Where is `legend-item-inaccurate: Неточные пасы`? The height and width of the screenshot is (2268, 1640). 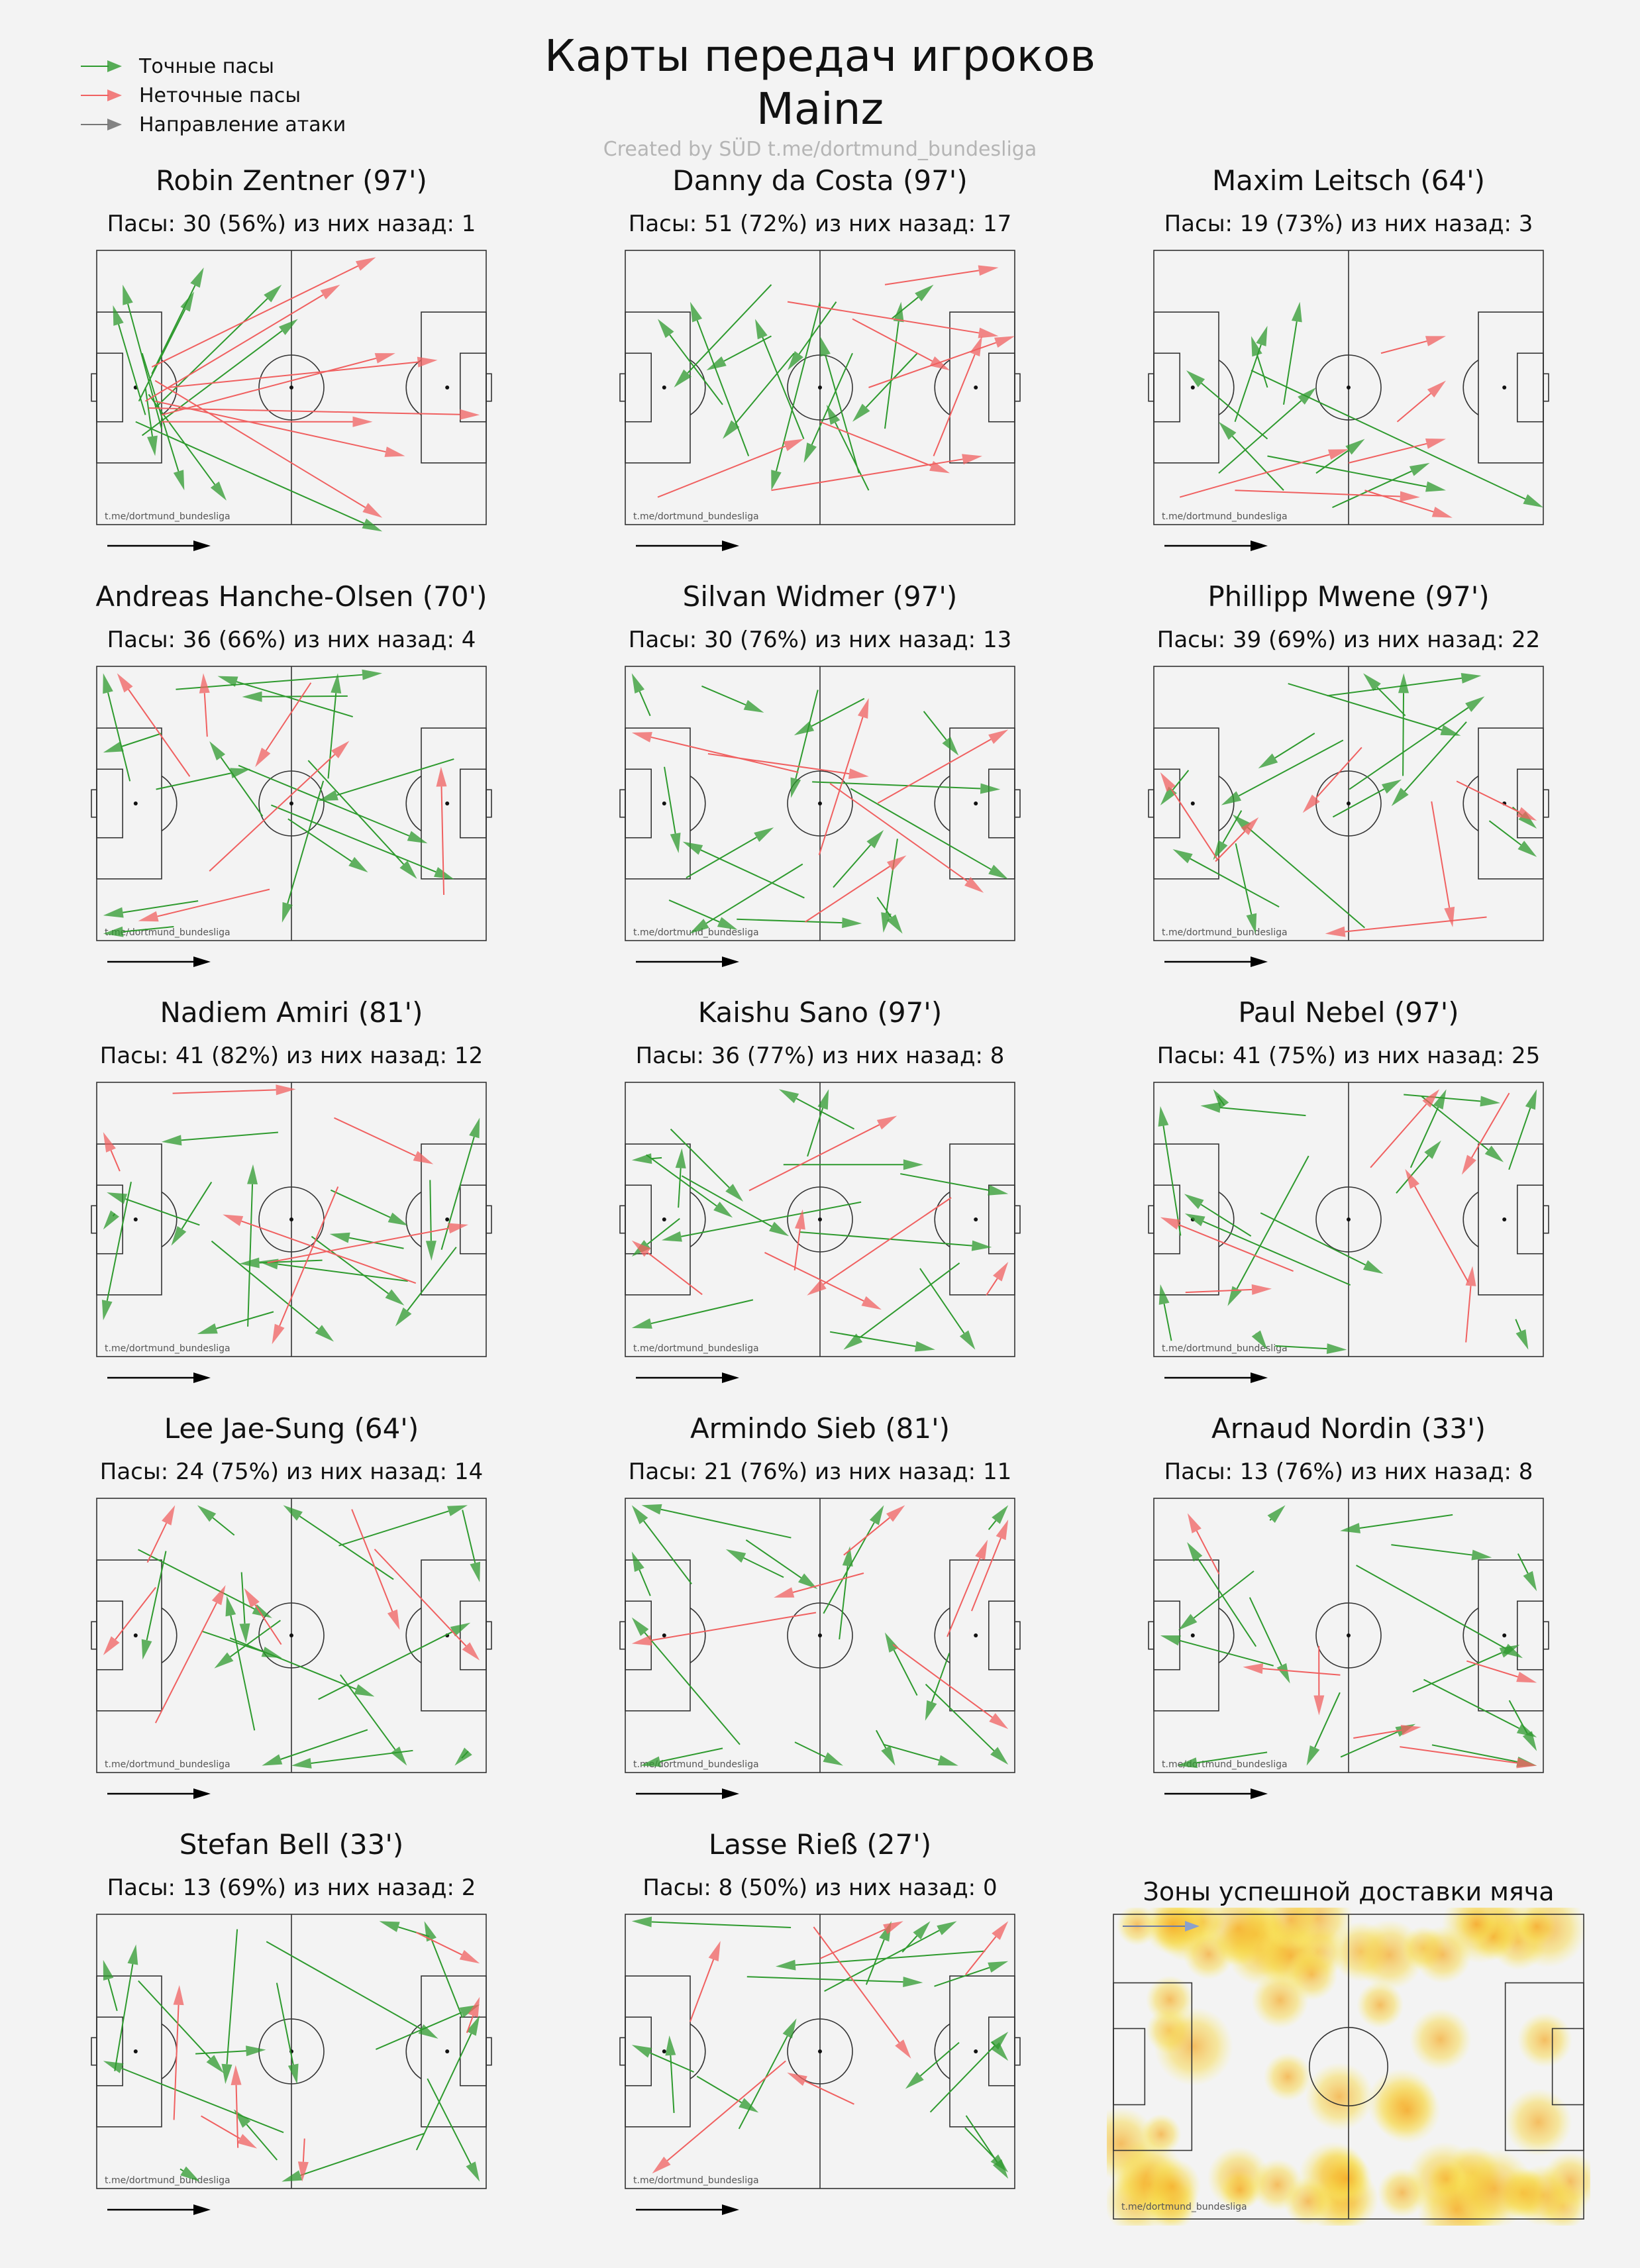 legend-item-inaccurate: Неточные пасы is located at coordinates (212, 95).